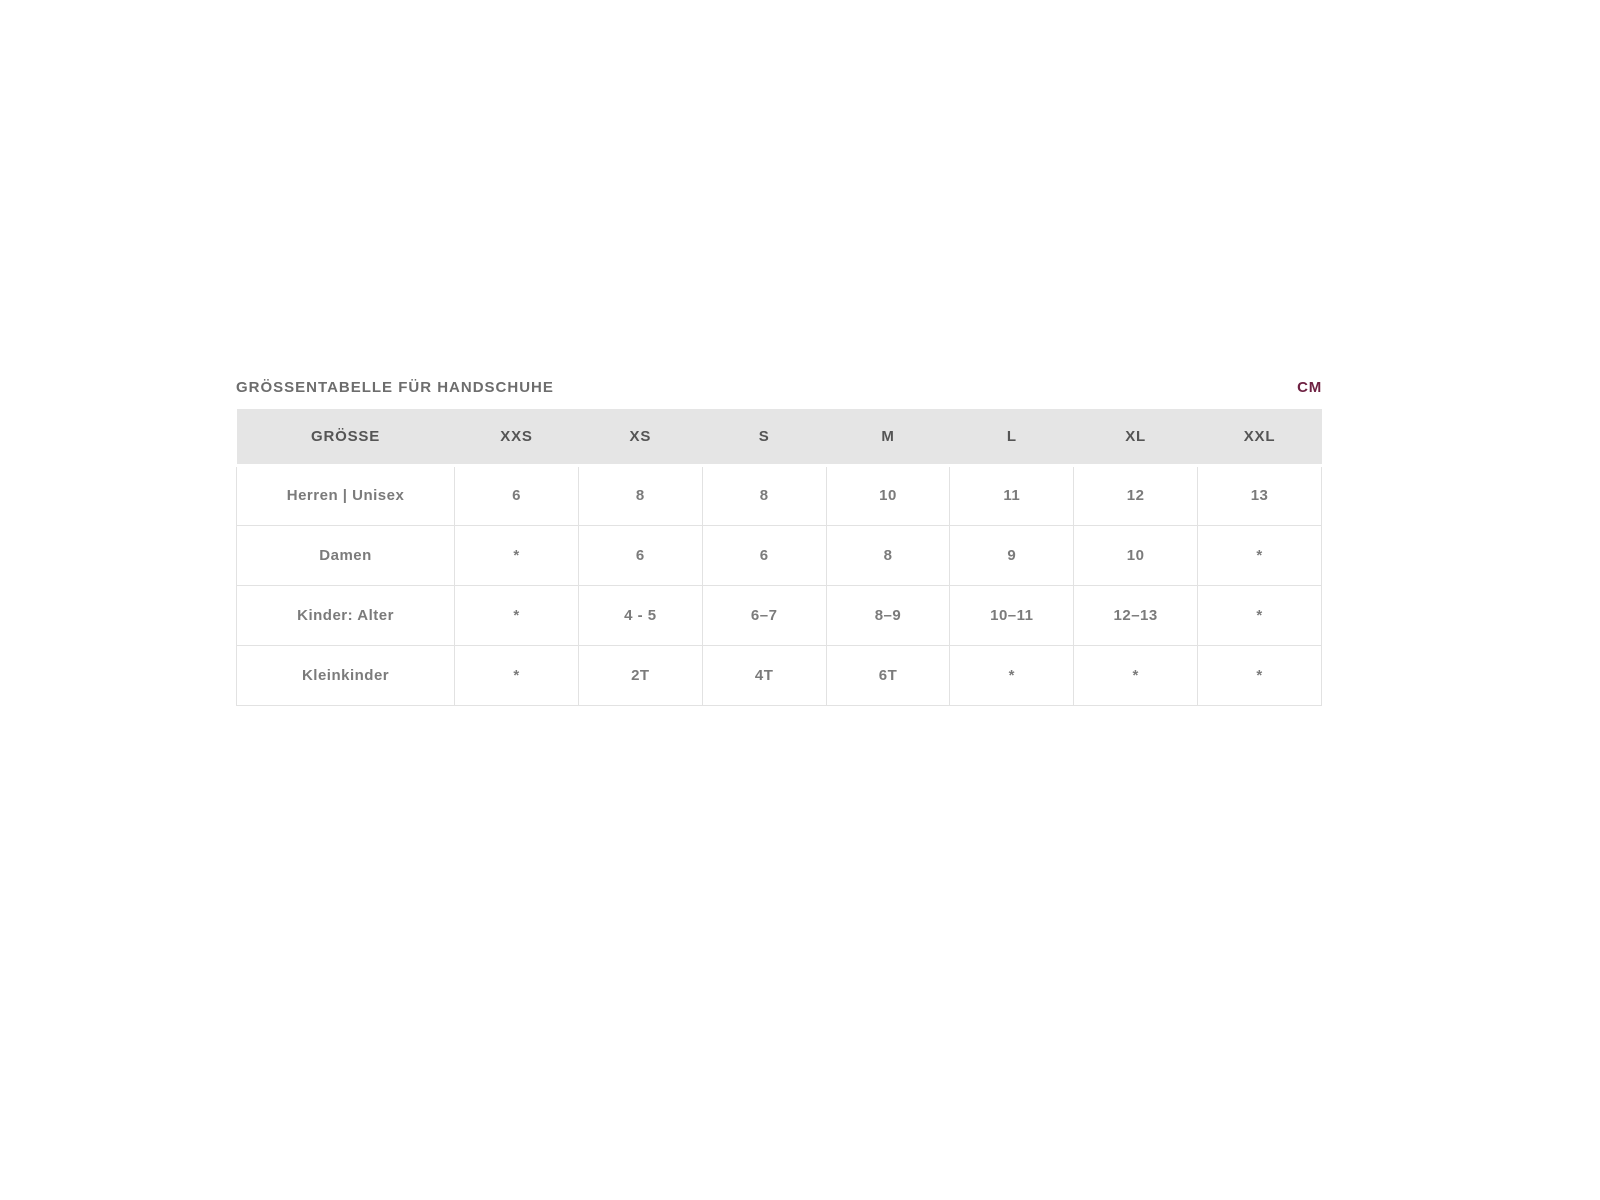 The width and height of the screenshot is (1600, 1200). I want to click on row-label: Herren | Unisex, so click(345, 495).